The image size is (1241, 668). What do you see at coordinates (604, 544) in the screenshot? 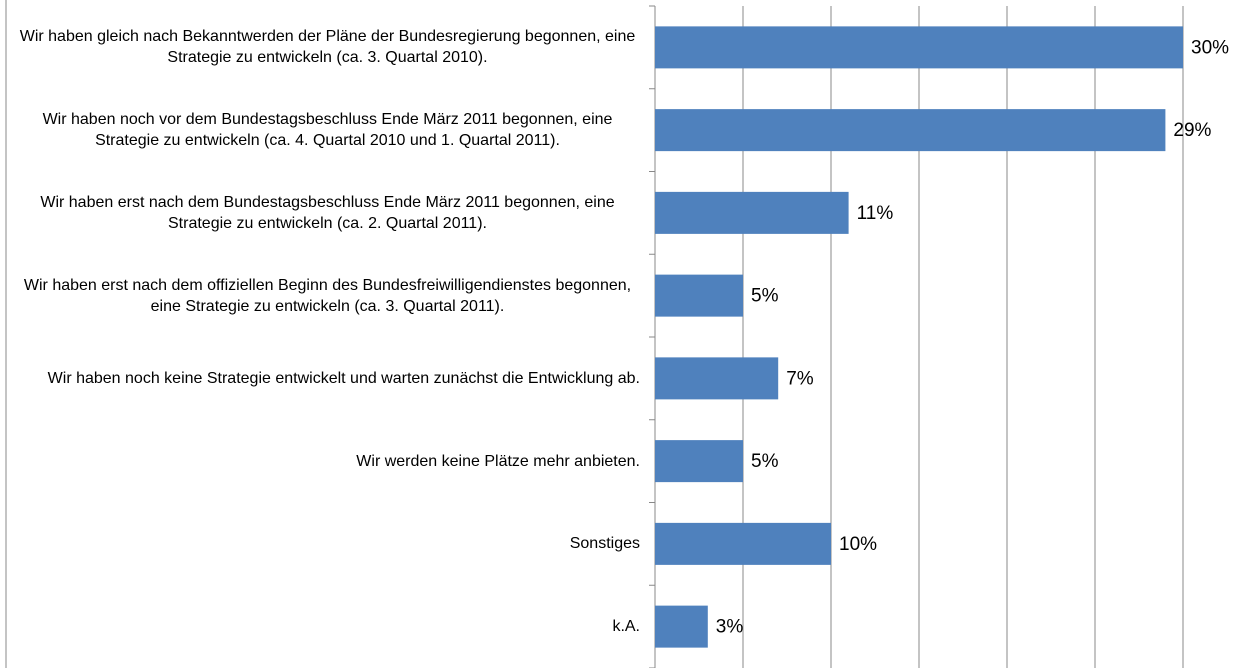
I see `y-tick-label: Sonstiges` at bounding box center [604, 544].